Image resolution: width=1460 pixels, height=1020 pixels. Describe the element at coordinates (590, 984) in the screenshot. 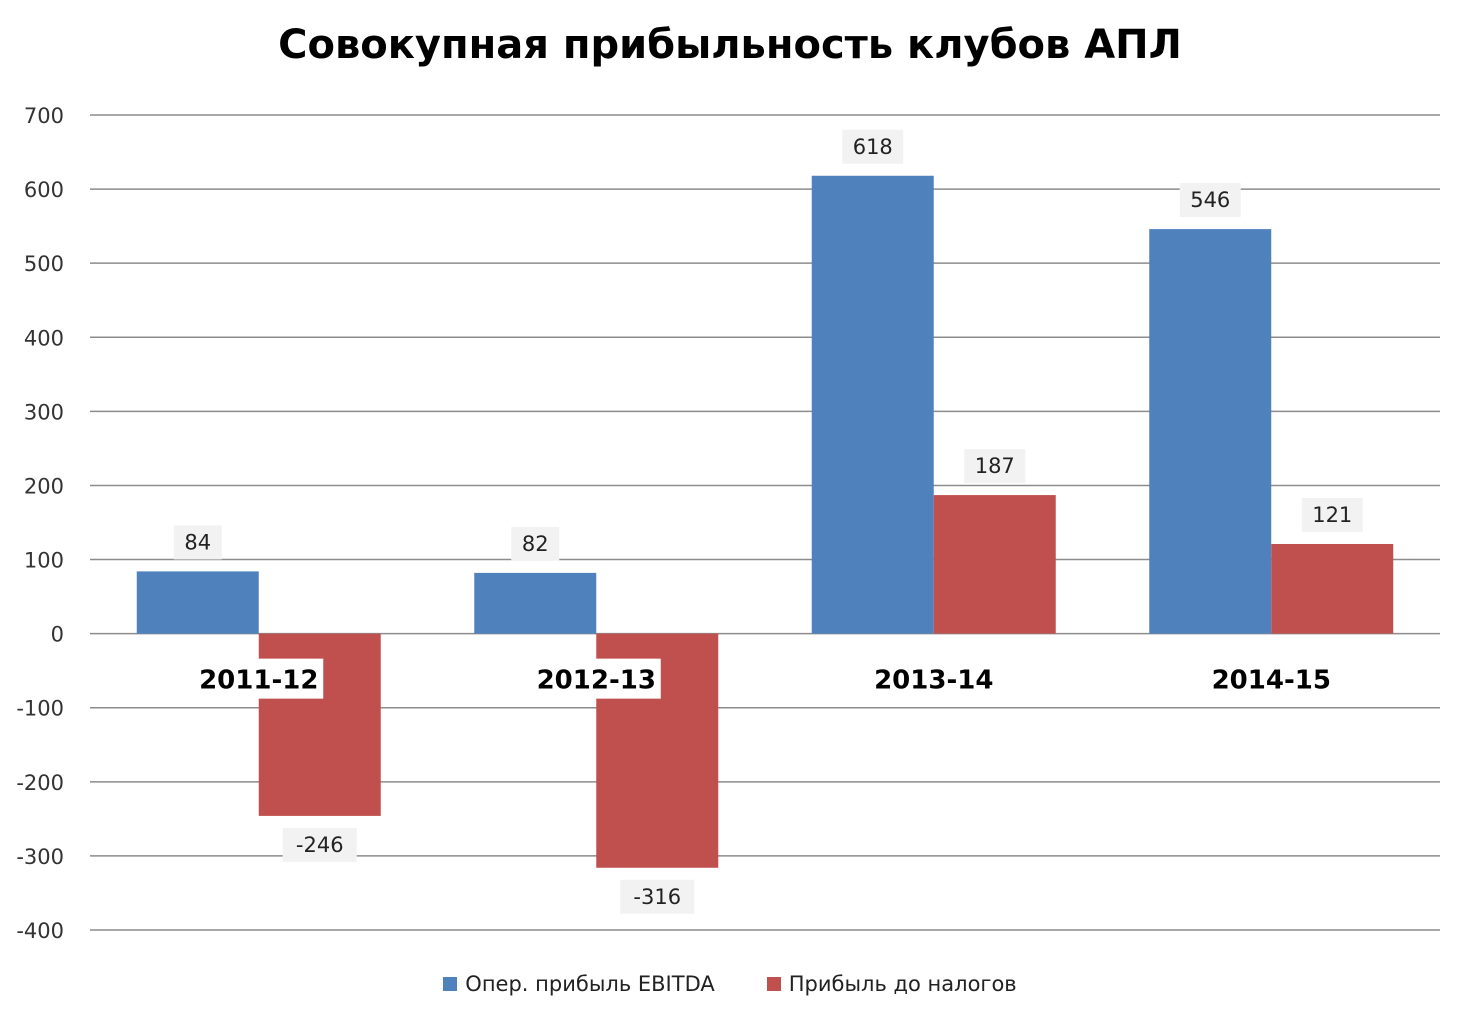

I see `legend-label-ebitda: Опер. прибыль EBITDA` at that location.